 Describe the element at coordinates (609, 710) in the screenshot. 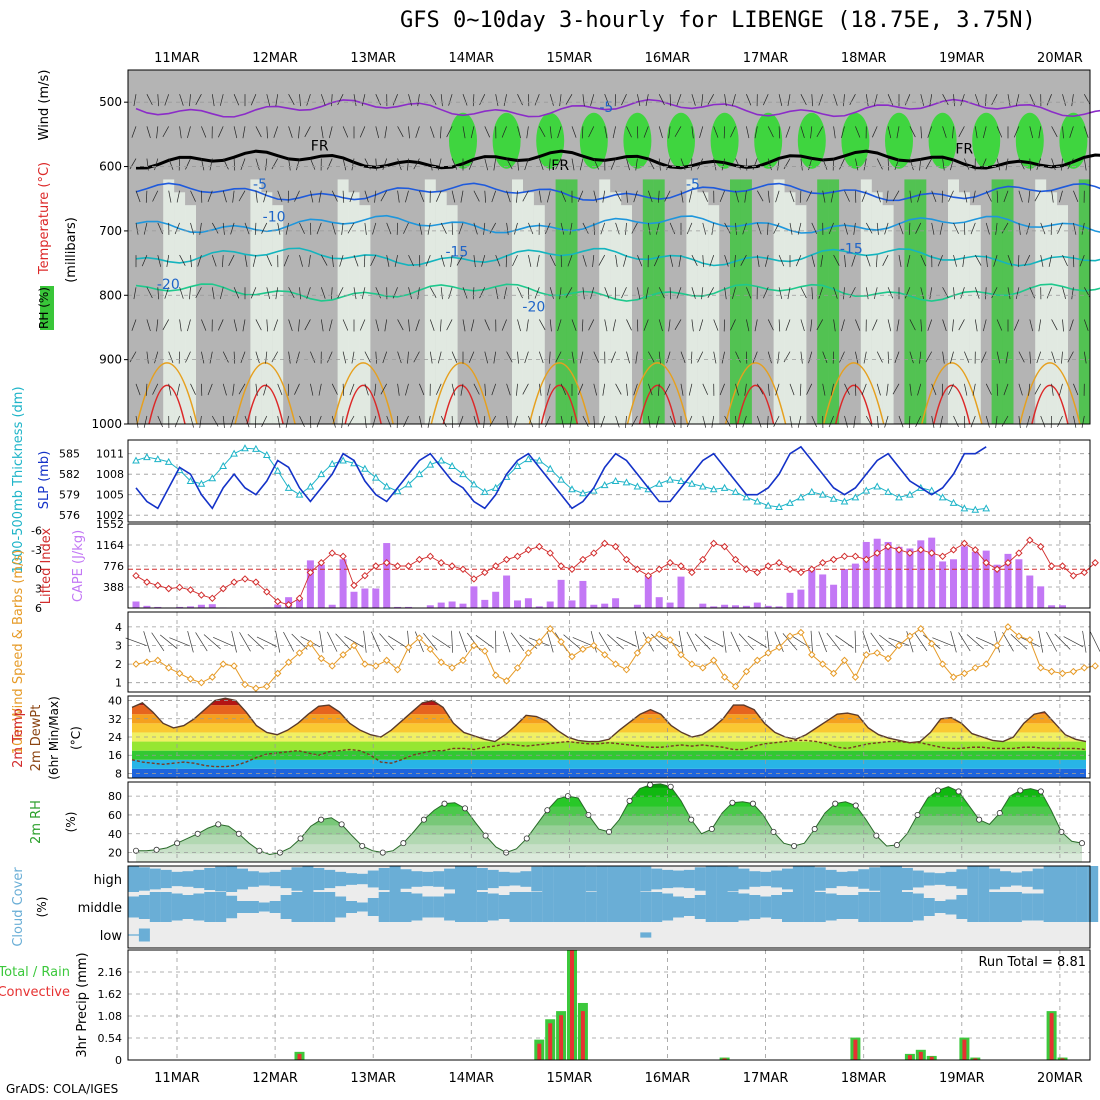

I see `temp-band` at that location.